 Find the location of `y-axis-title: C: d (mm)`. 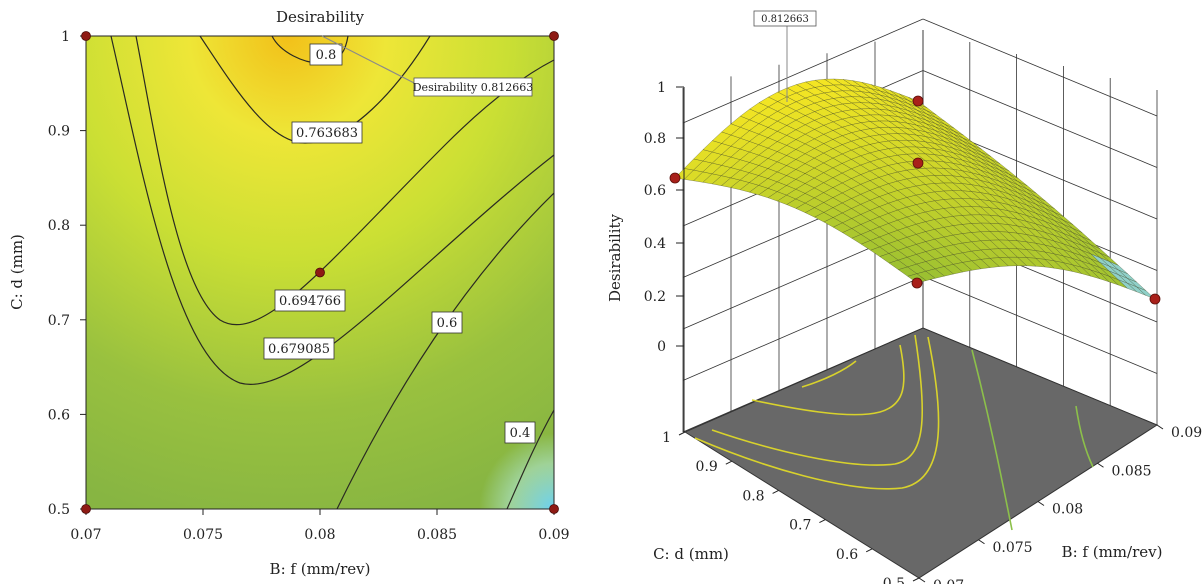

y-axis-title: C: d (mm) is located at coordinates (17, 272).